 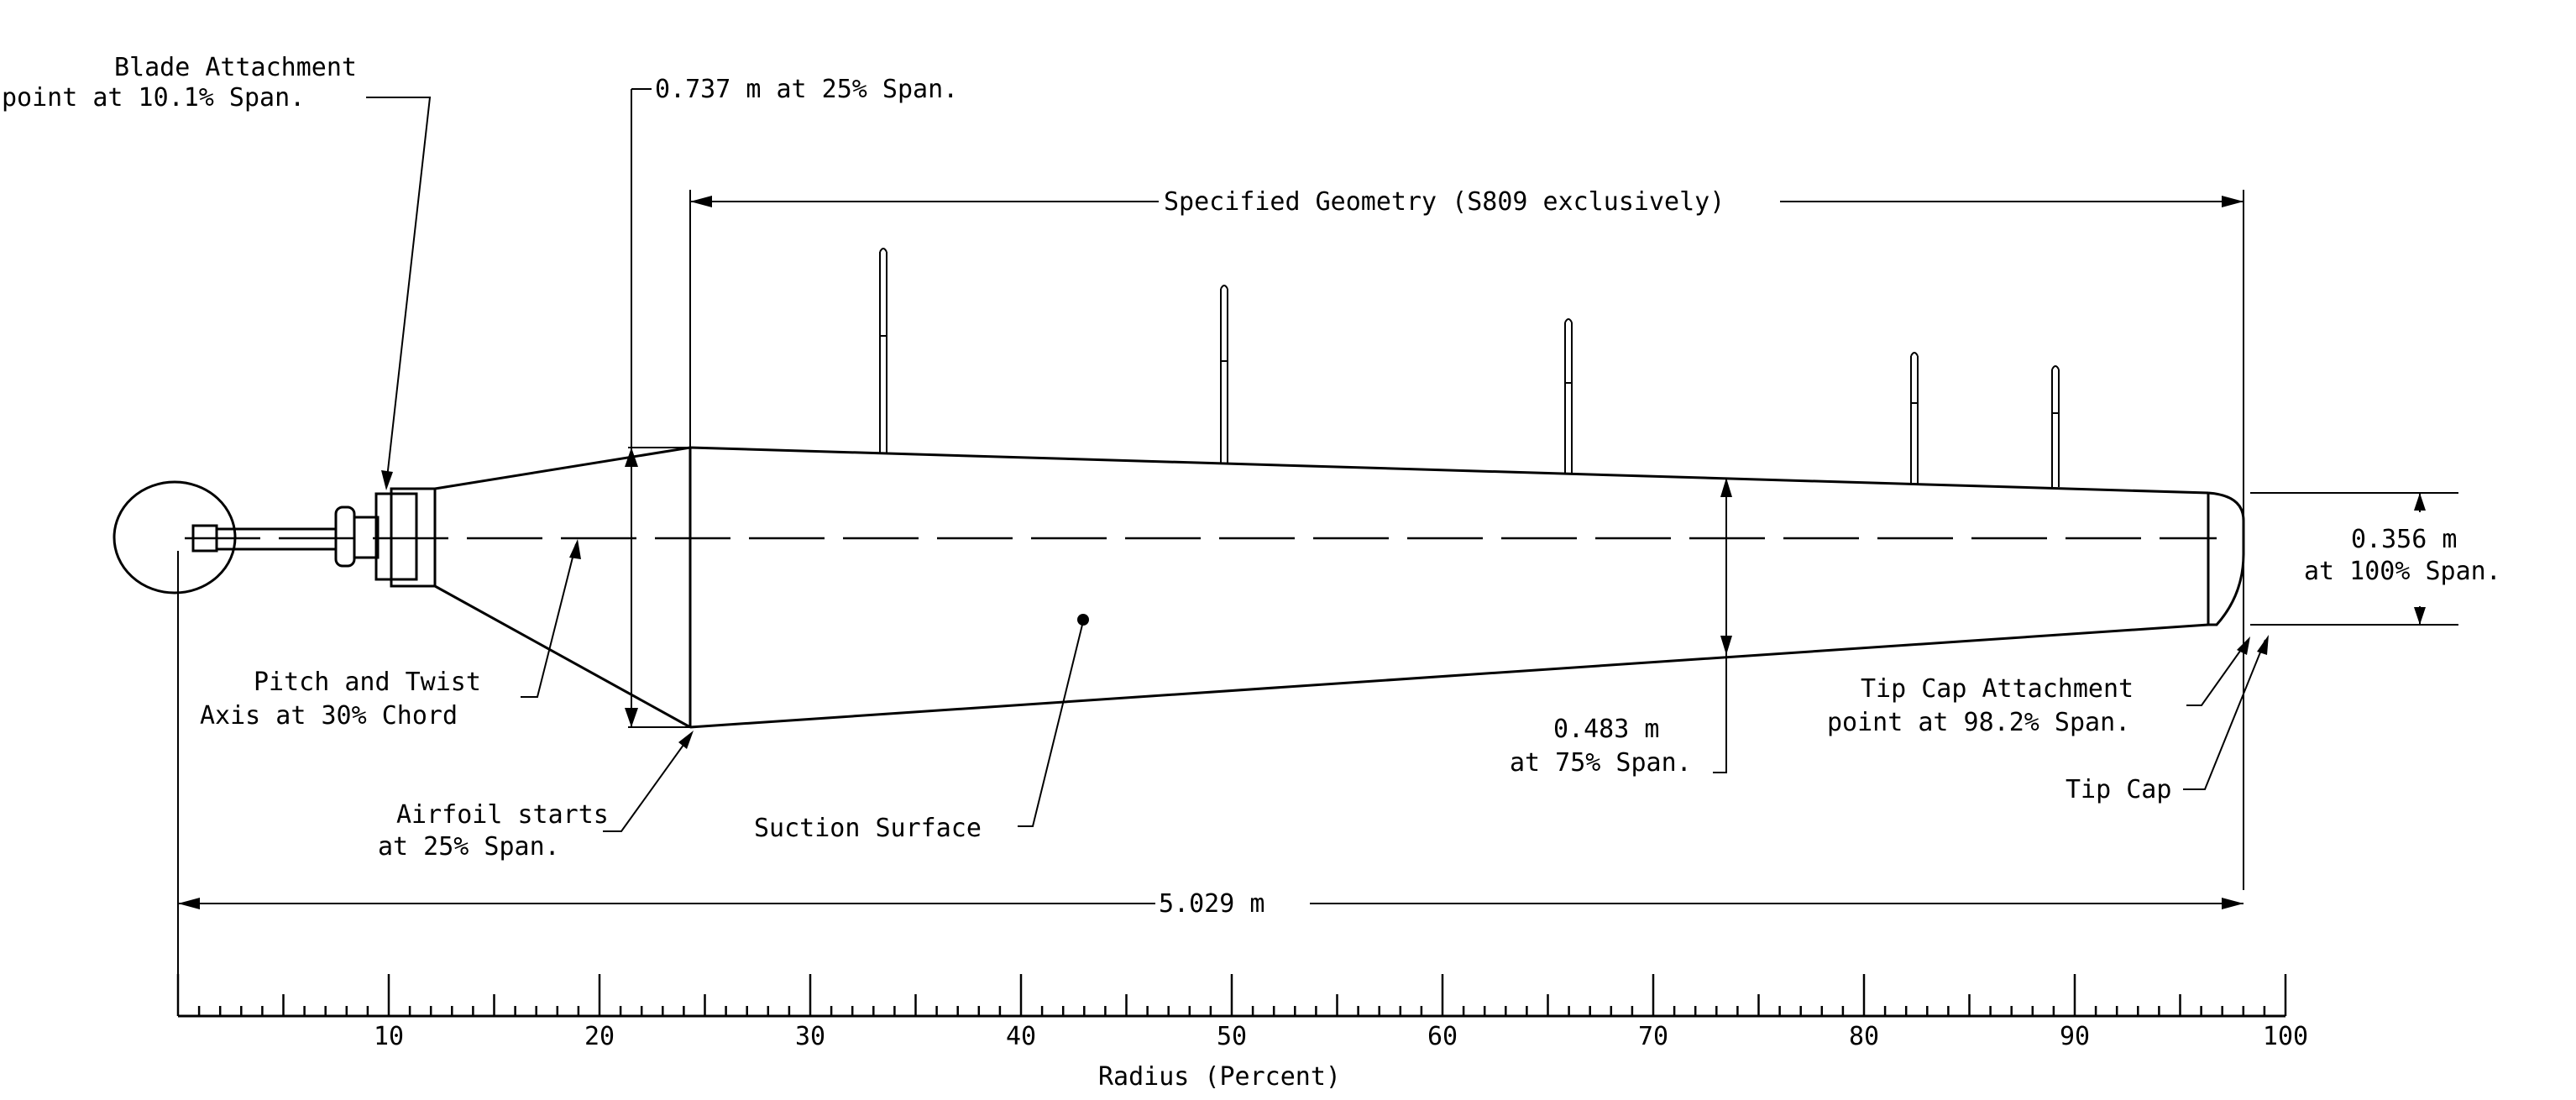 I want to click on pressure-probes, so click(x=1469, y=367).